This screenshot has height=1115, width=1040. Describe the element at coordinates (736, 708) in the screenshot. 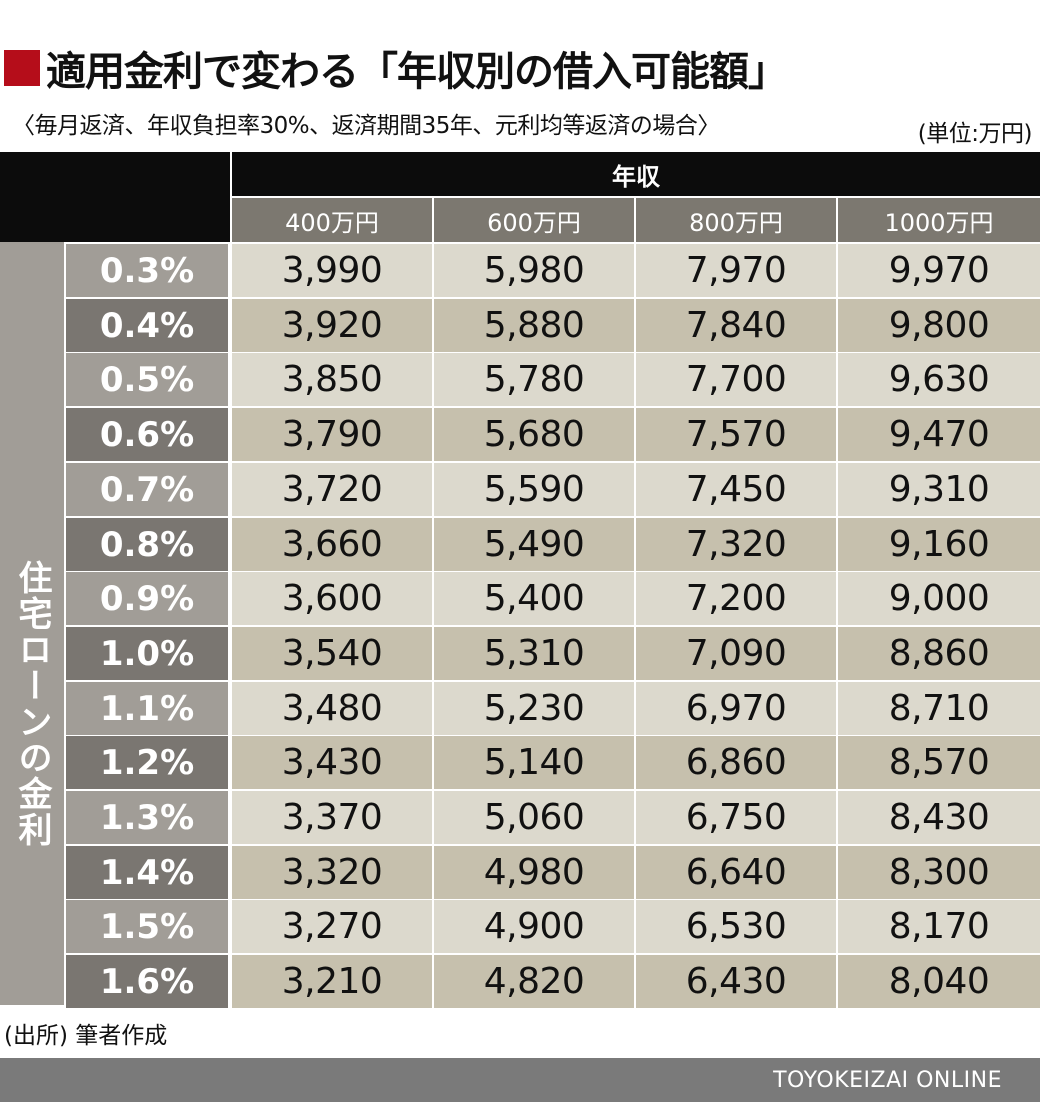

I see `table-cell: 6,970` at that location.